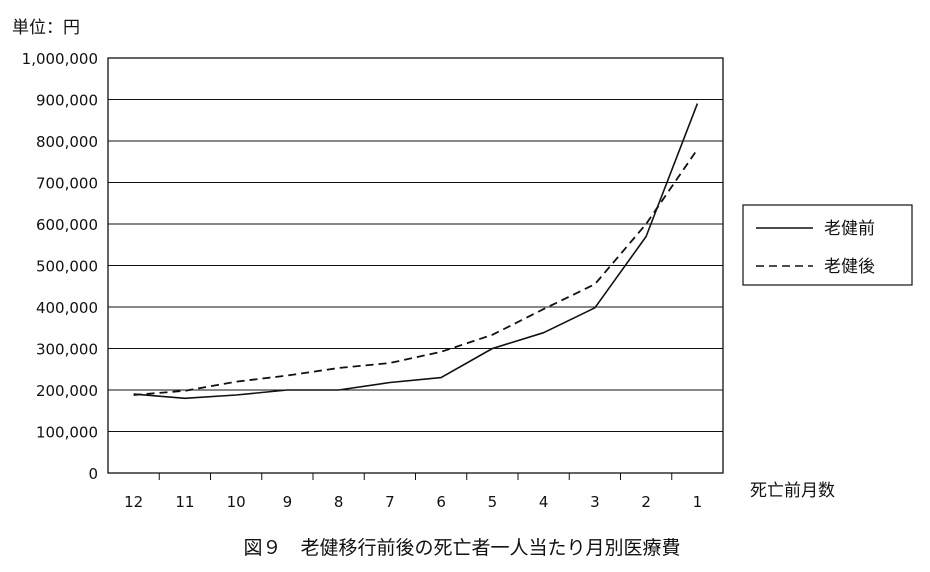 The height and width of the screenshot is (572, 930). I want to click on legend-label-series-2: 老健後, so click(849, 267).